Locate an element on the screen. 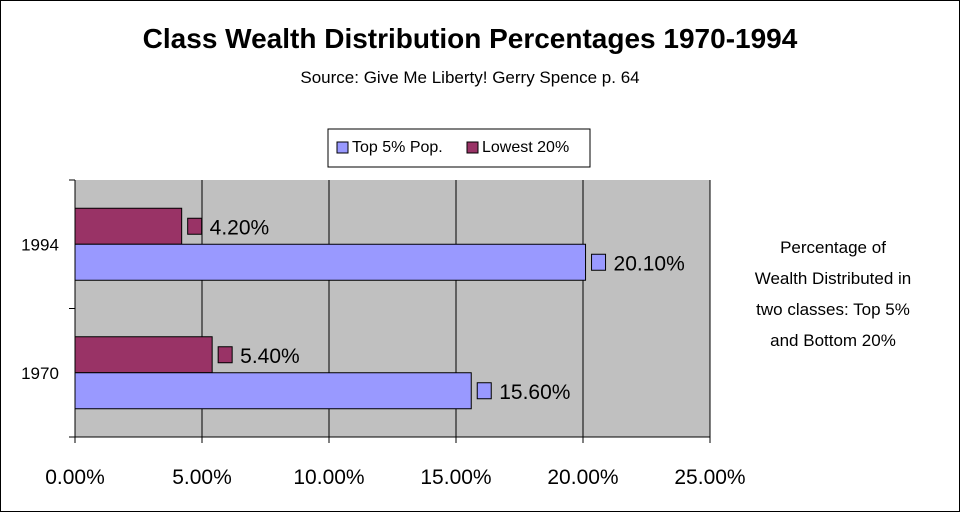 This screenshot has width=960, height=512. annotation-line-2: Wealth Distributed in is located at coordinates (833, 278).